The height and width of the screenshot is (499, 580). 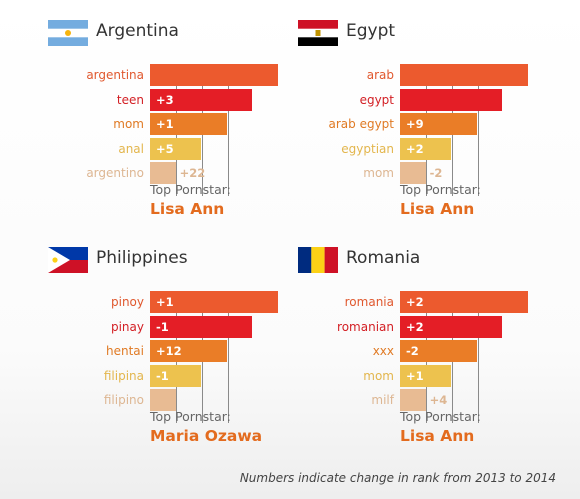 What do you see at coordinates (127, 302) in the screenshot?
I see `bar-label: pinoy` at bounding box center [127, 302].